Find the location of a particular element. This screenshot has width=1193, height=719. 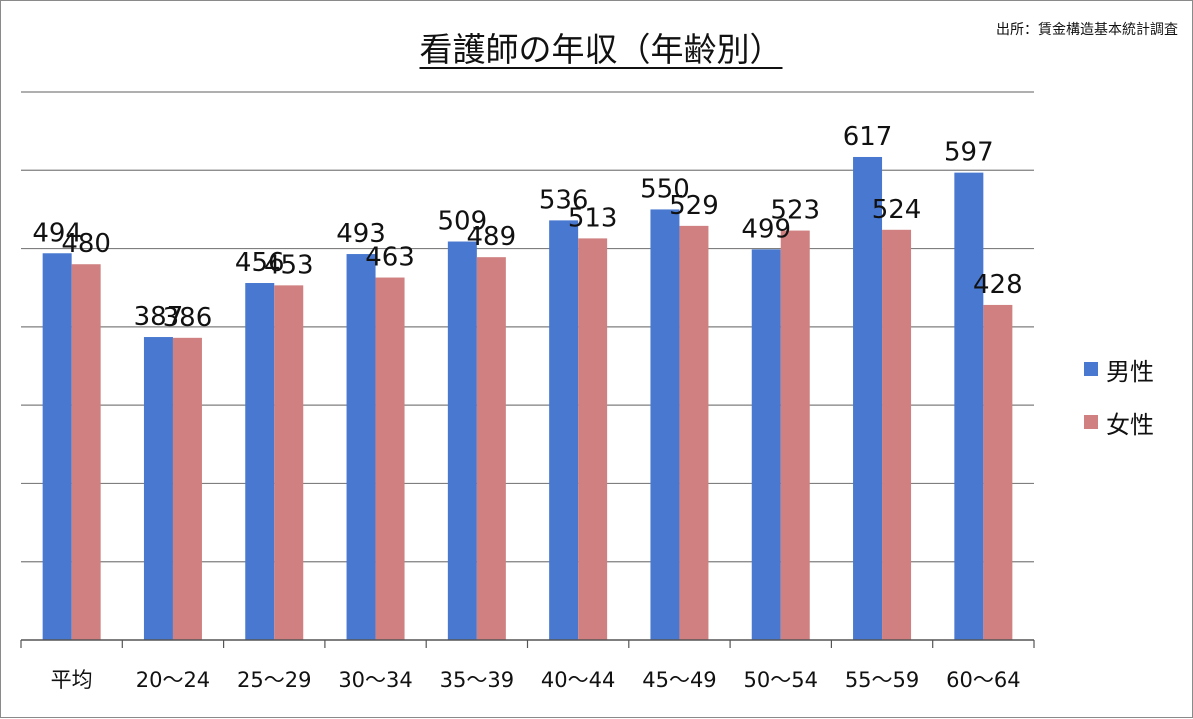

value-label-female-7: 523 is located at coordinates (795, 211).